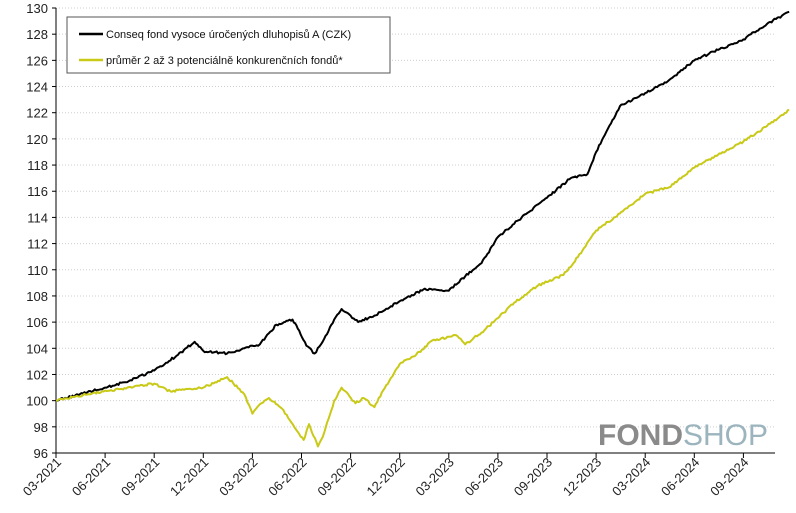  Describe the element at coordinates (37, 217) in the screenshot. I see `y-tick-label: 114` at that location.